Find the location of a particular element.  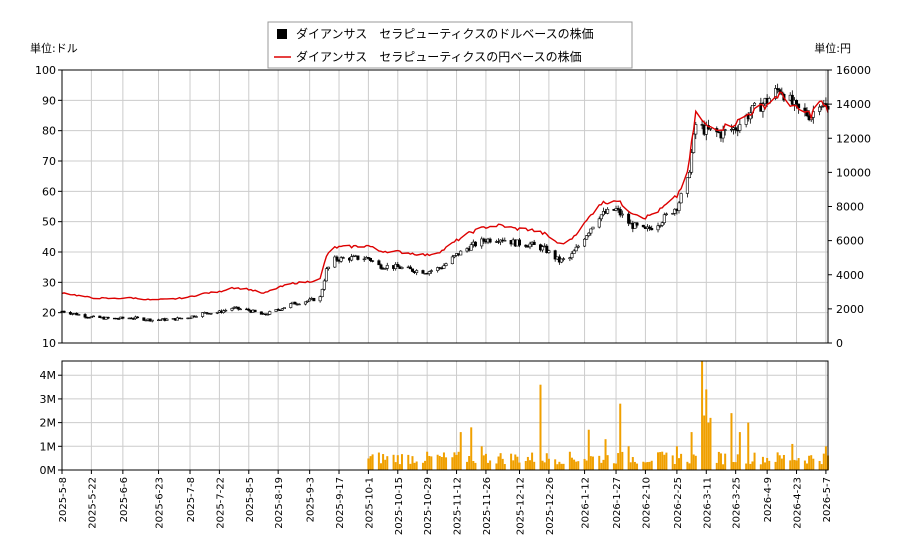

x-tick-label: 2026-2-25 is located at coordinates (678, 503).